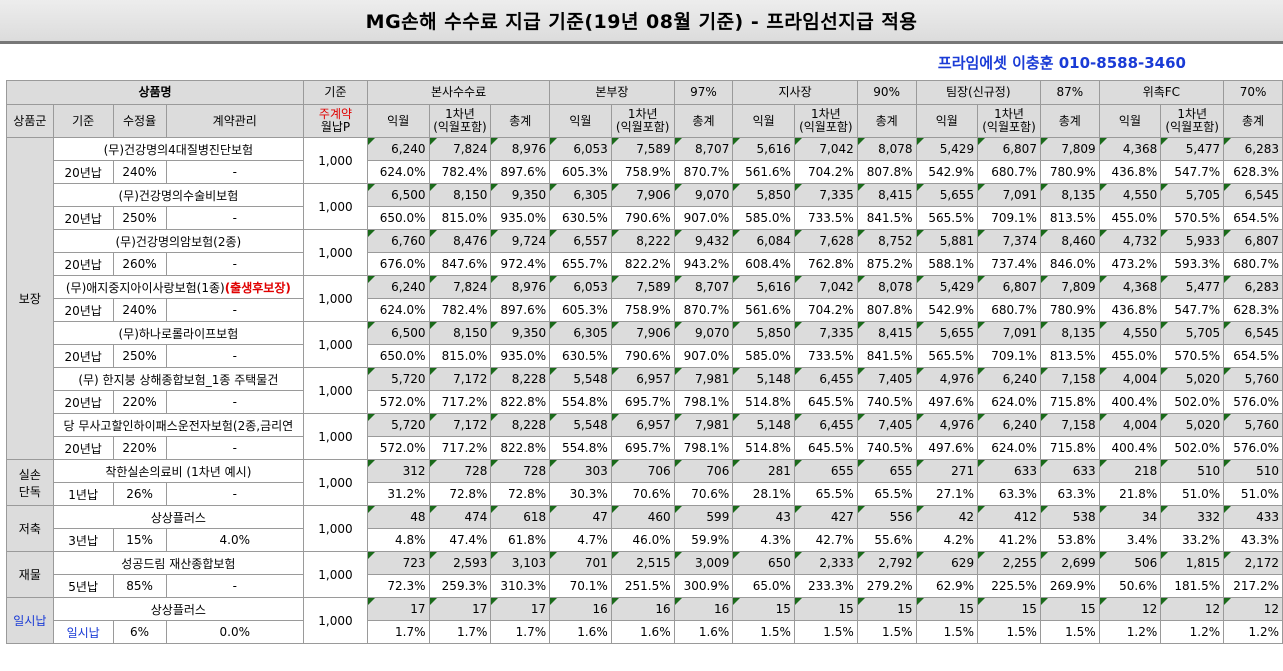  Describe the element at coordinates (520, 333) in the screenshot. I see `amount-value: 9,350` at that location.